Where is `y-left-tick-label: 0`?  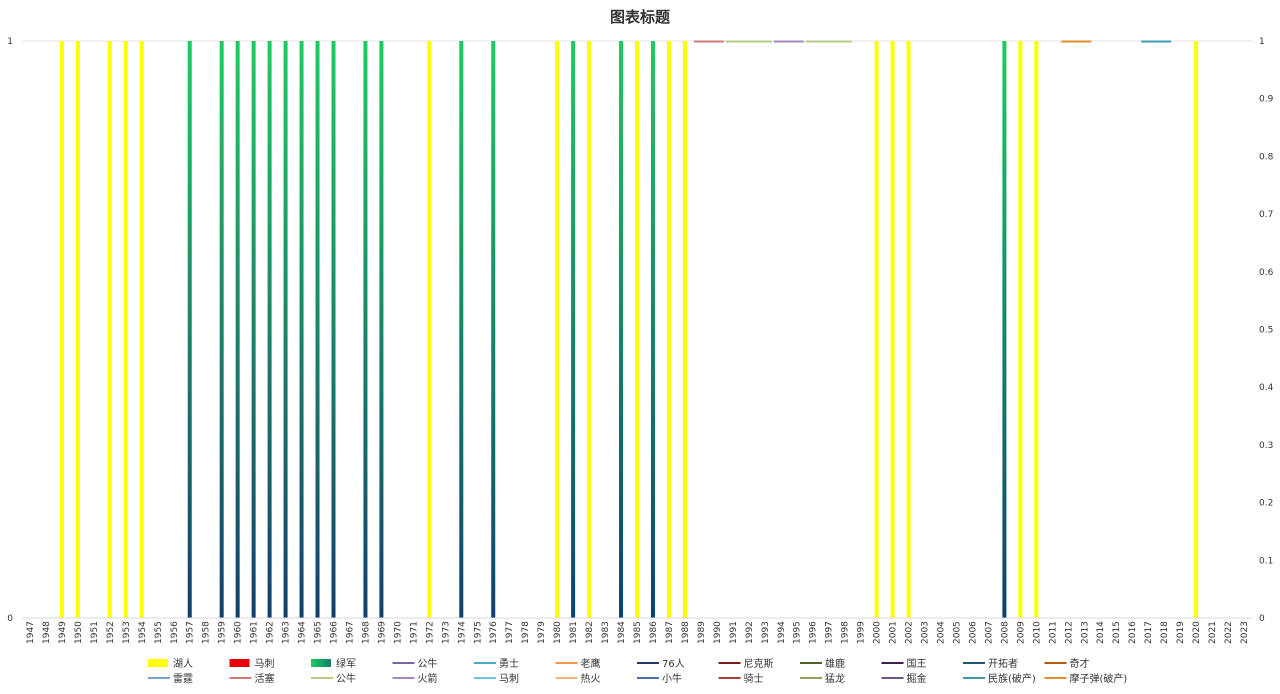
y-left-tick-label: 0 is located at coordinates (10, 619).